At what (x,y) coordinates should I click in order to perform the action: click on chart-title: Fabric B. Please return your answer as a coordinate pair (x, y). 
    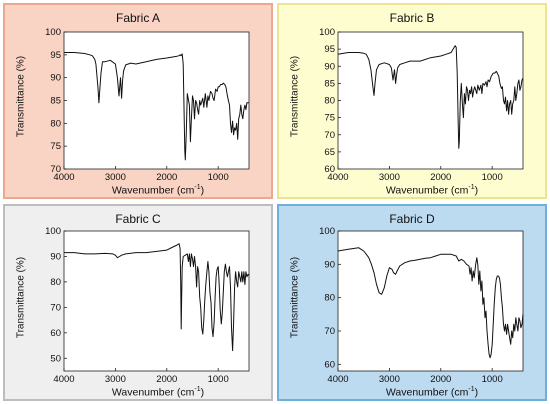
    Looking at the image, I should click on (412, 18).